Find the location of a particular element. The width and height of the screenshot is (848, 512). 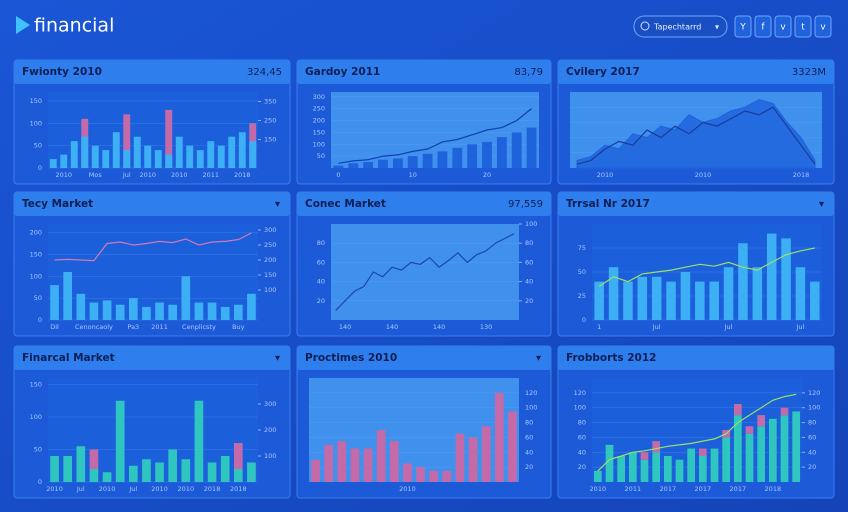

y2-tick-label: 100 is located at coordinates (270, 456).